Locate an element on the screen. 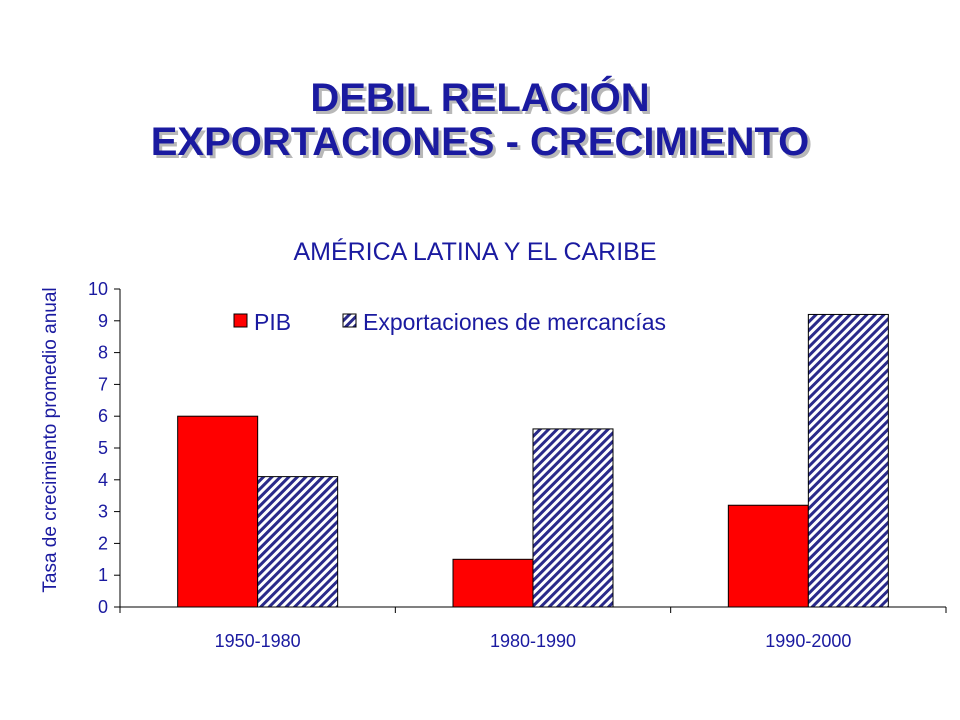 This screenshot has width=960, height=720. slide-title-line-1: DEBIL RELACIÓN is located at coordinates (480, 98).